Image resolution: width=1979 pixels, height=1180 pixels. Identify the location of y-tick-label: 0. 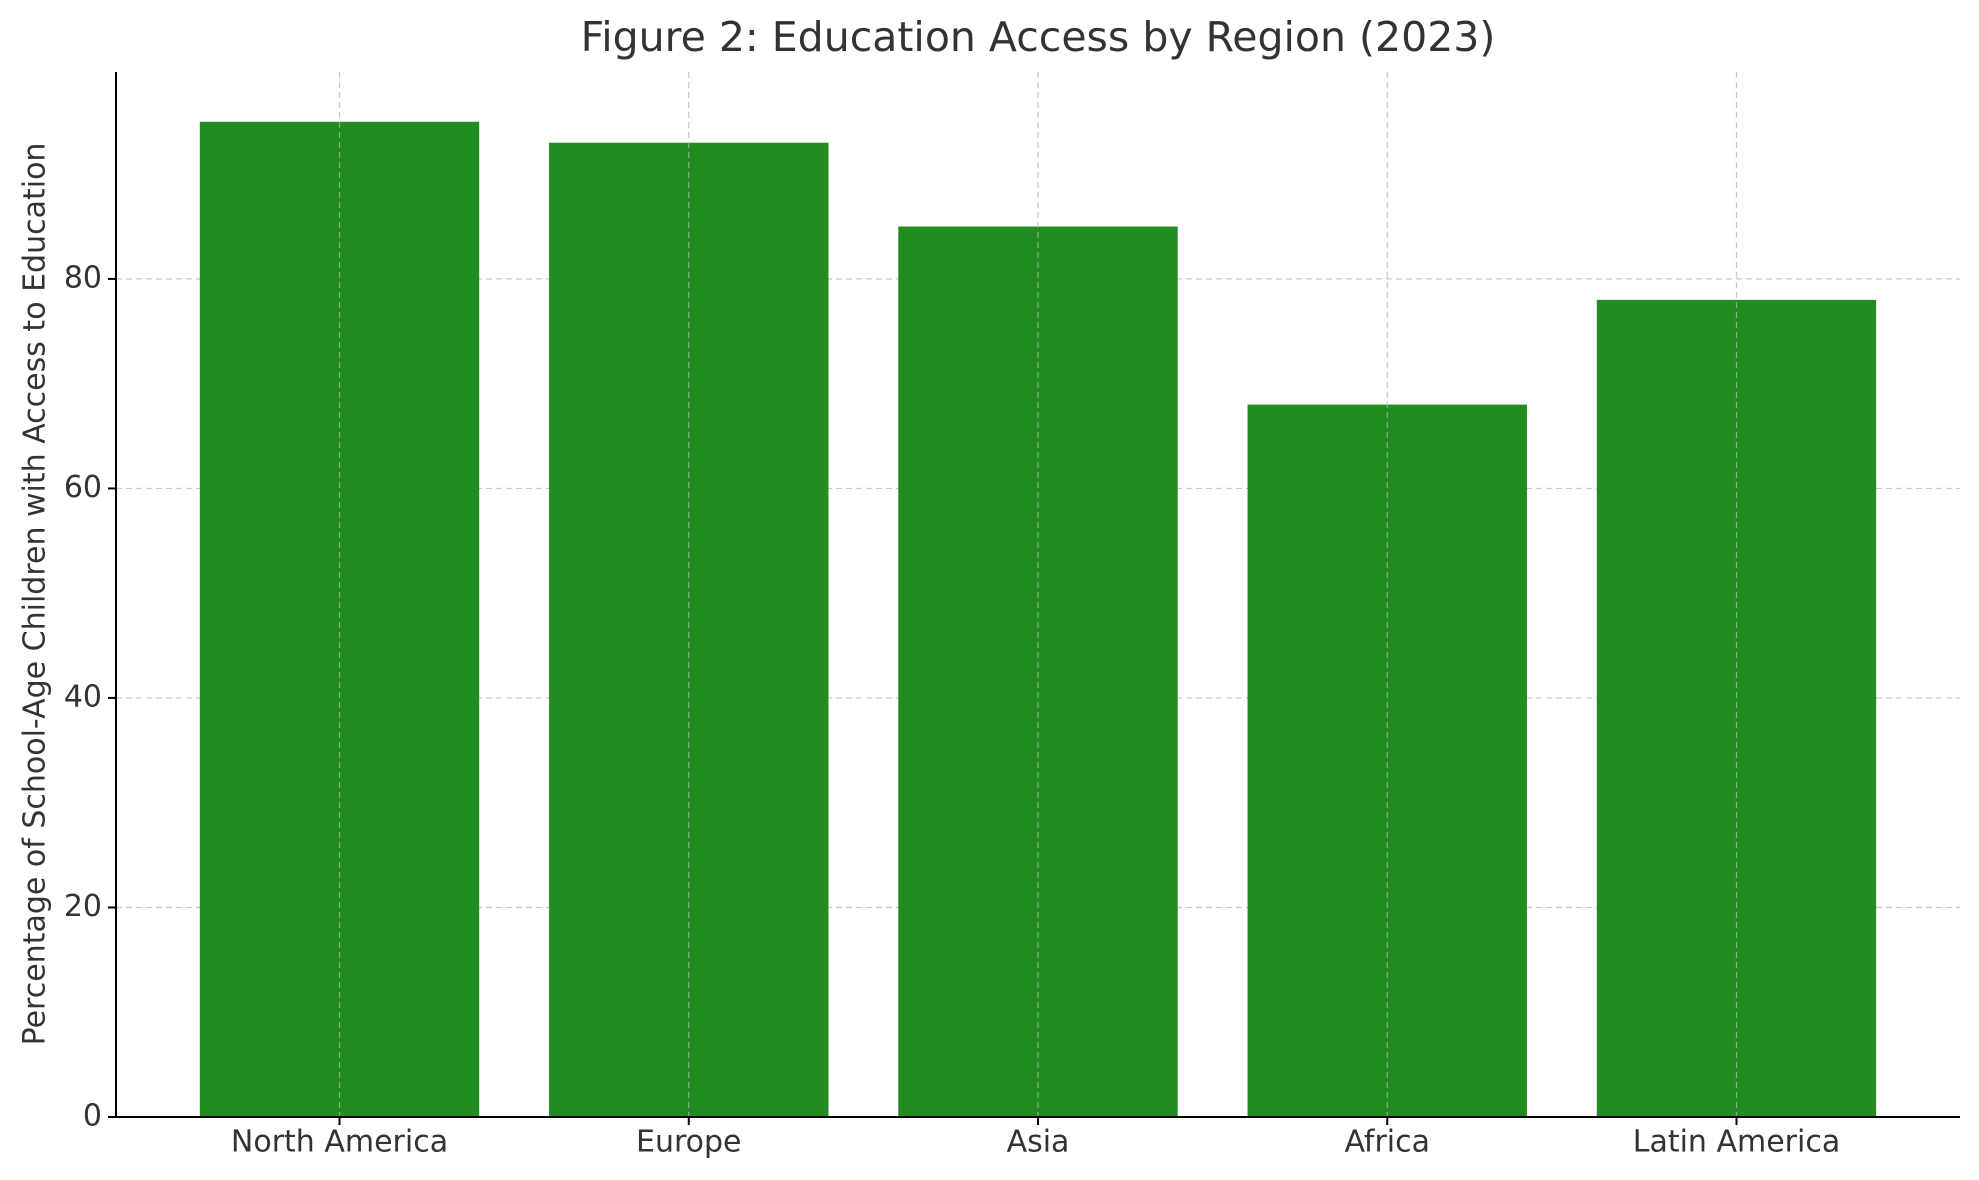
(92, 1116).